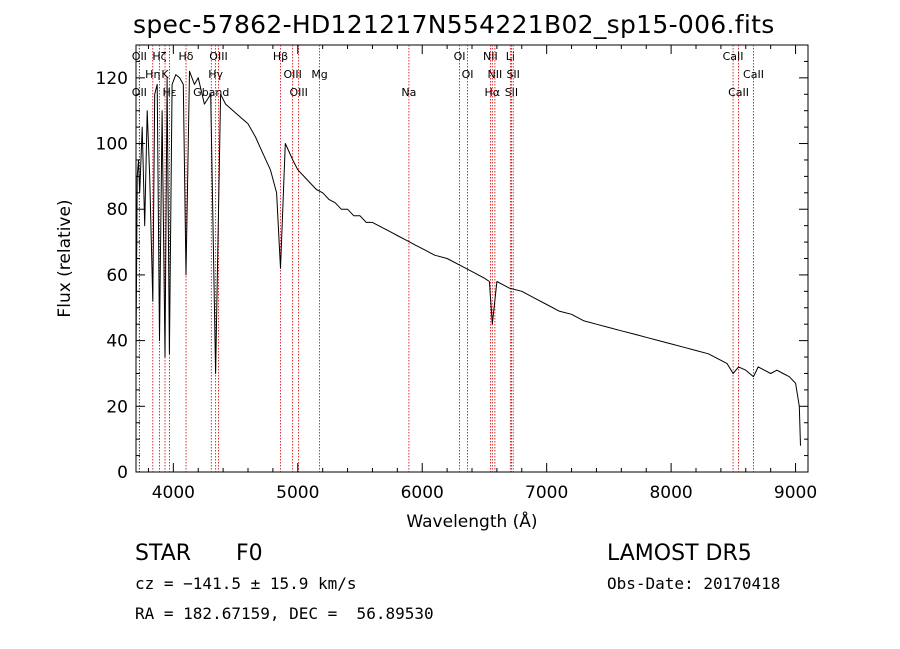 This screenshot has height=649, width=900. I want to click on observation-date: Obs-Date: 20170418, so click(694, 583).